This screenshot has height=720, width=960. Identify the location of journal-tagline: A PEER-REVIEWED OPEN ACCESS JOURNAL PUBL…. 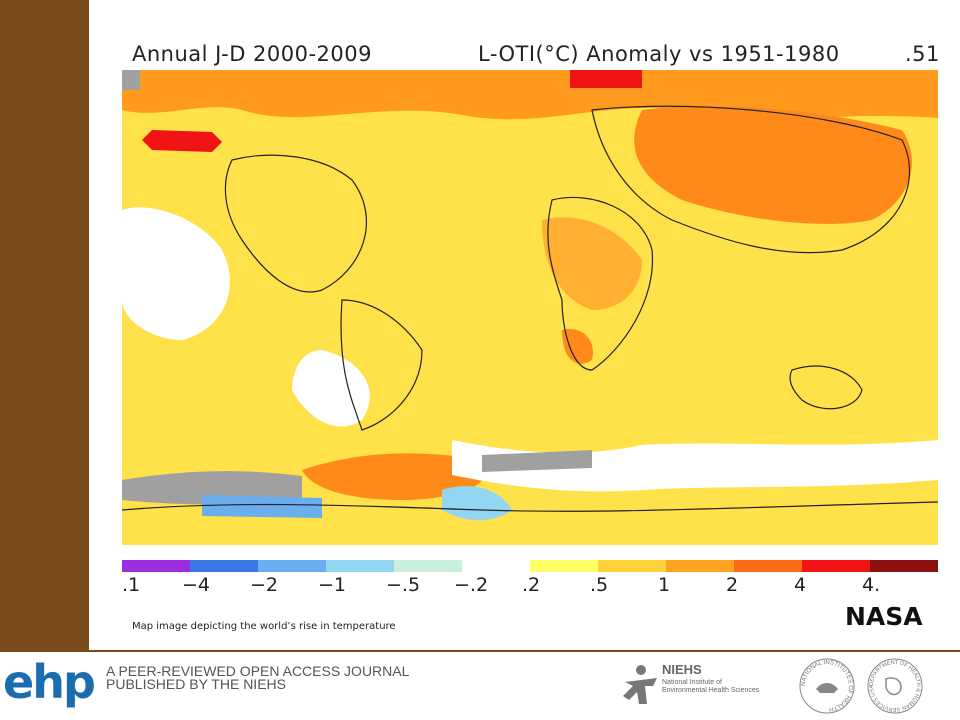
(296, 677).